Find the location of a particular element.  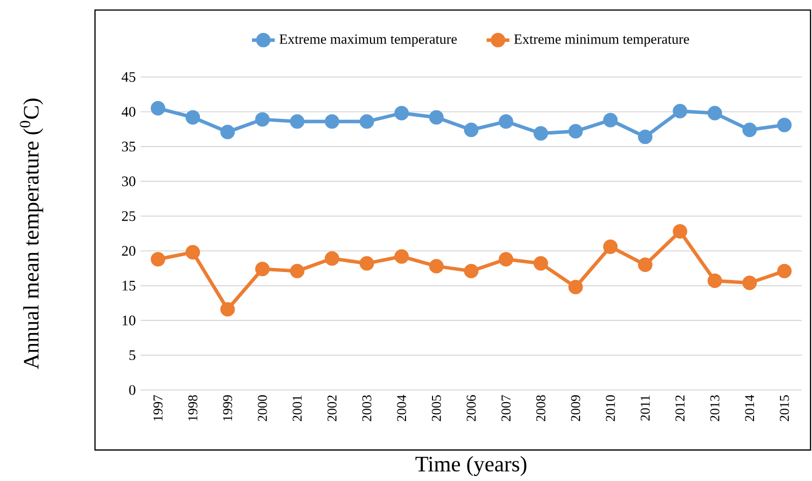

x-tick-label: 2004 is located at coordinates (401, 408).